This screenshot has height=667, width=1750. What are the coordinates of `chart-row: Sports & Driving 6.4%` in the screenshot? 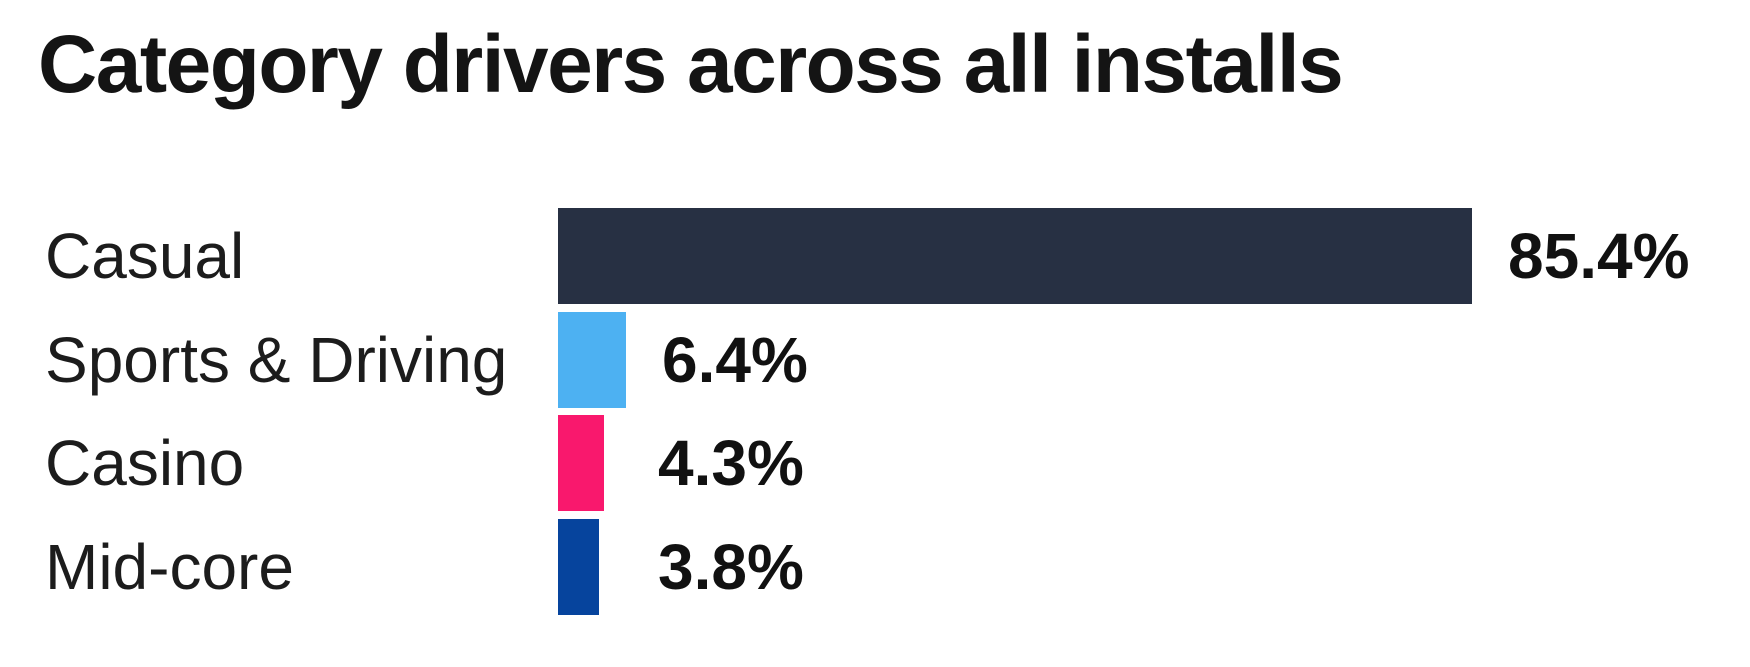 It's located at (875, 360).